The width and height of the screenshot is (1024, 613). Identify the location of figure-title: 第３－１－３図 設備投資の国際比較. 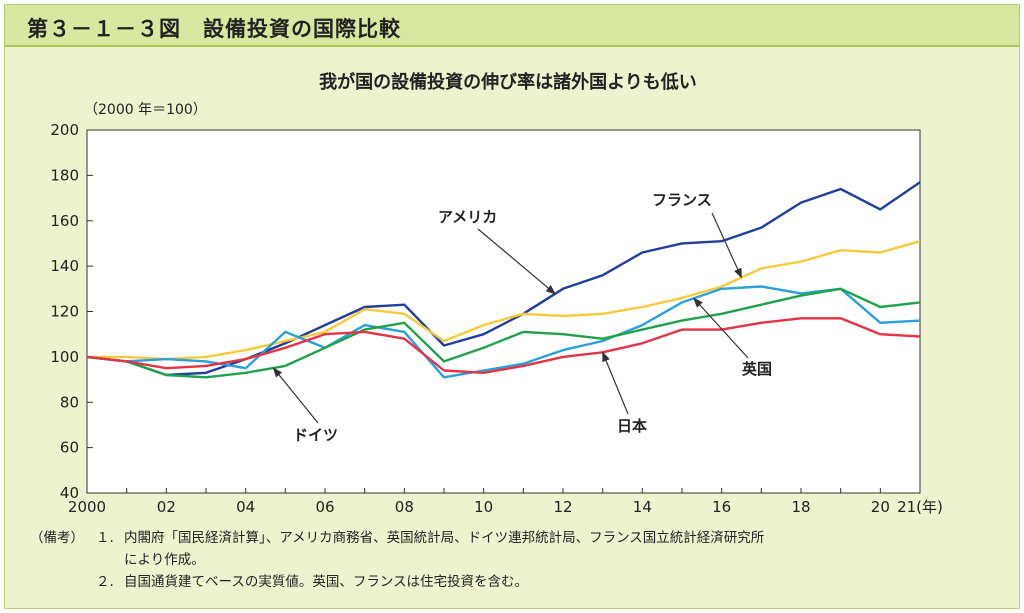
(214, 29).